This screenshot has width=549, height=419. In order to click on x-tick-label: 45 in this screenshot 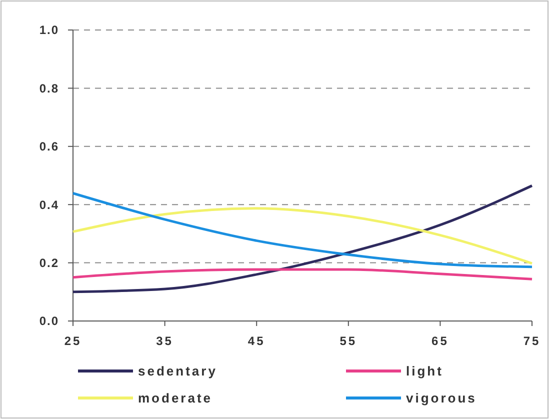, I will do `click(257, 341)`.